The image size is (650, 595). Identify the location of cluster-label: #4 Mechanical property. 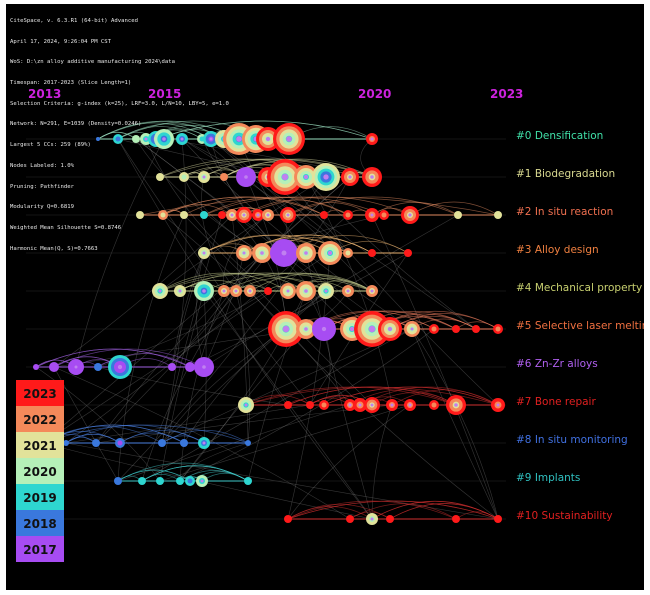
(579, 288).